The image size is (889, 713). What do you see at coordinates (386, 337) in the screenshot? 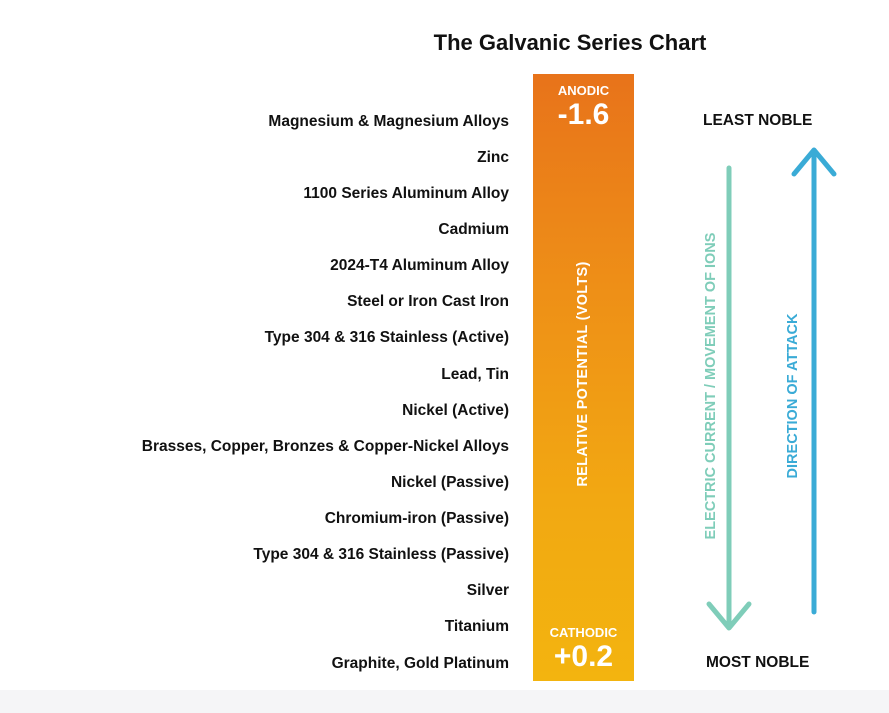
I see `metal-item: Type 304 & 316 Stainless (Active)` at bounding box center [386, 337].